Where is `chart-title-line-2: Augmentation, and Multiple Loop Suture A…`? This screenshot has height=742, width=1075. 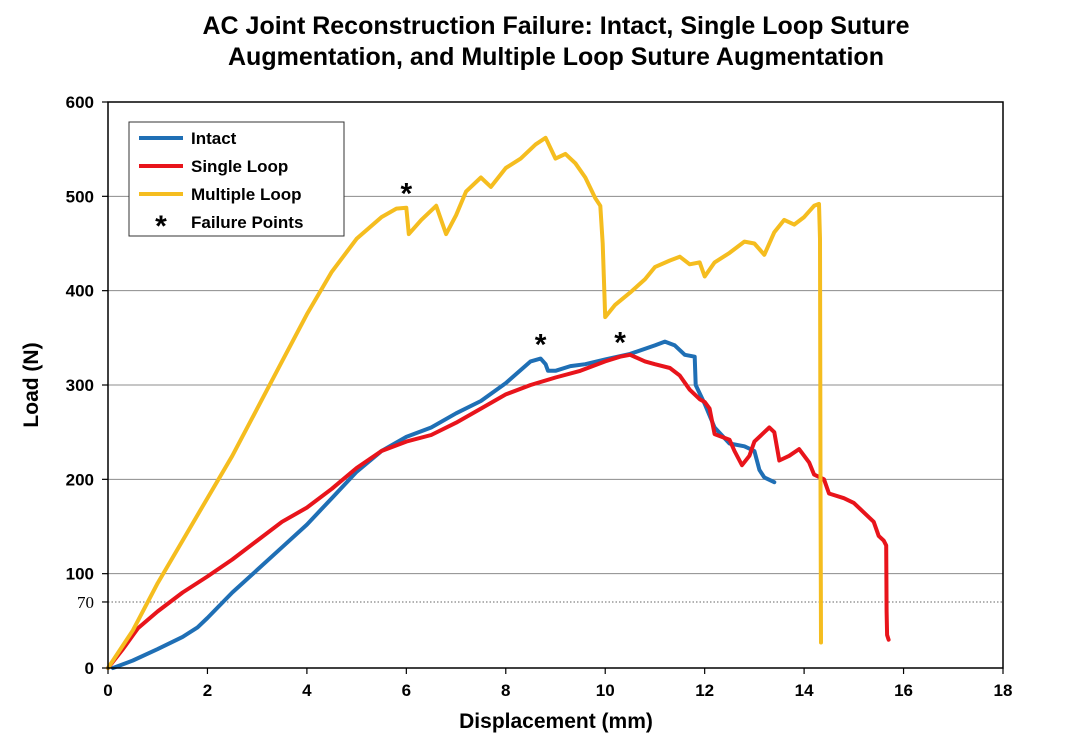 chart-title-line-2: Augmentation, and Multiple Loop Suture A… is located at coordinates (556, 57).